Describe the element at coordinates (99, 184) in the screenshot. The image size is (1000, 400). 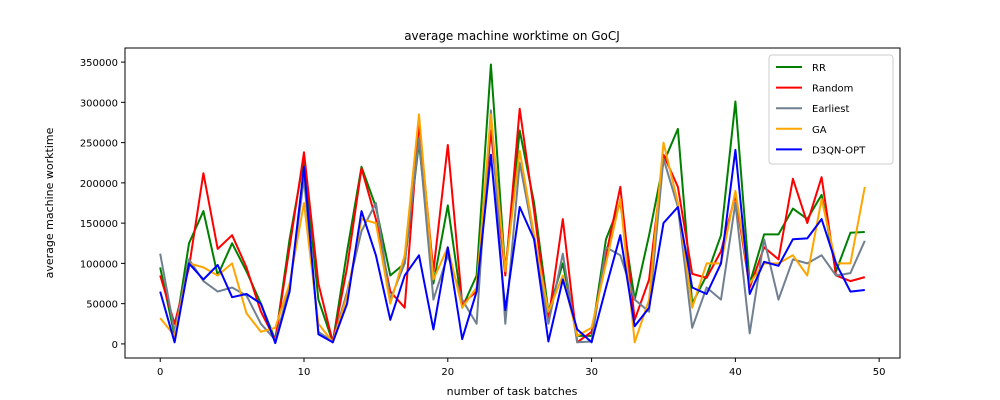
I see `y-tick-label: 200000` at that location.